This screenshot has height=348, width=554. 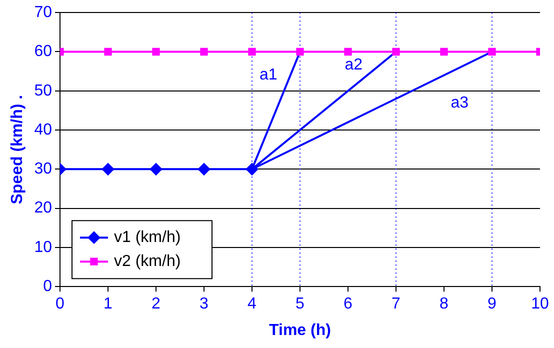 I want to click on y-tick-label: 10, so click(x=43, y=247).